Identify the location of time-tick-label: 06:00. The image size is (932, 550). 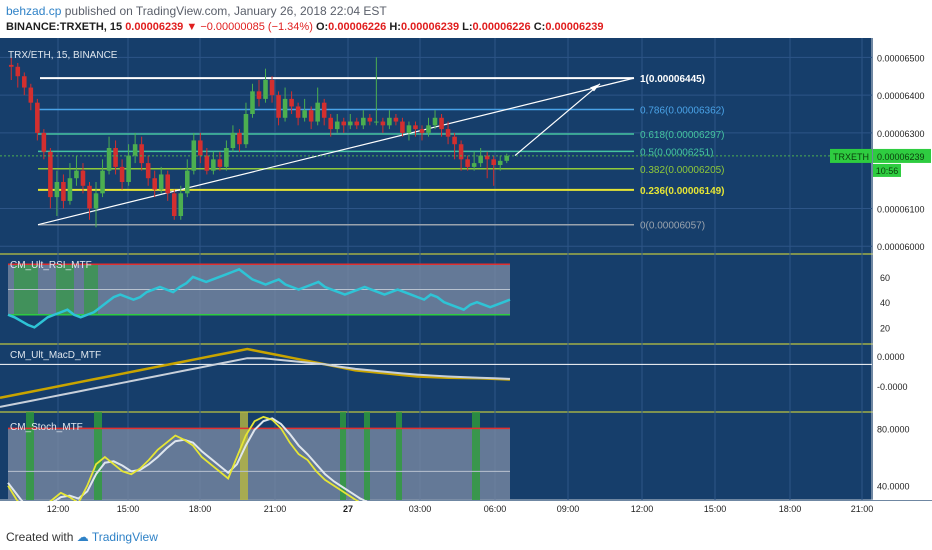
(495, 509).